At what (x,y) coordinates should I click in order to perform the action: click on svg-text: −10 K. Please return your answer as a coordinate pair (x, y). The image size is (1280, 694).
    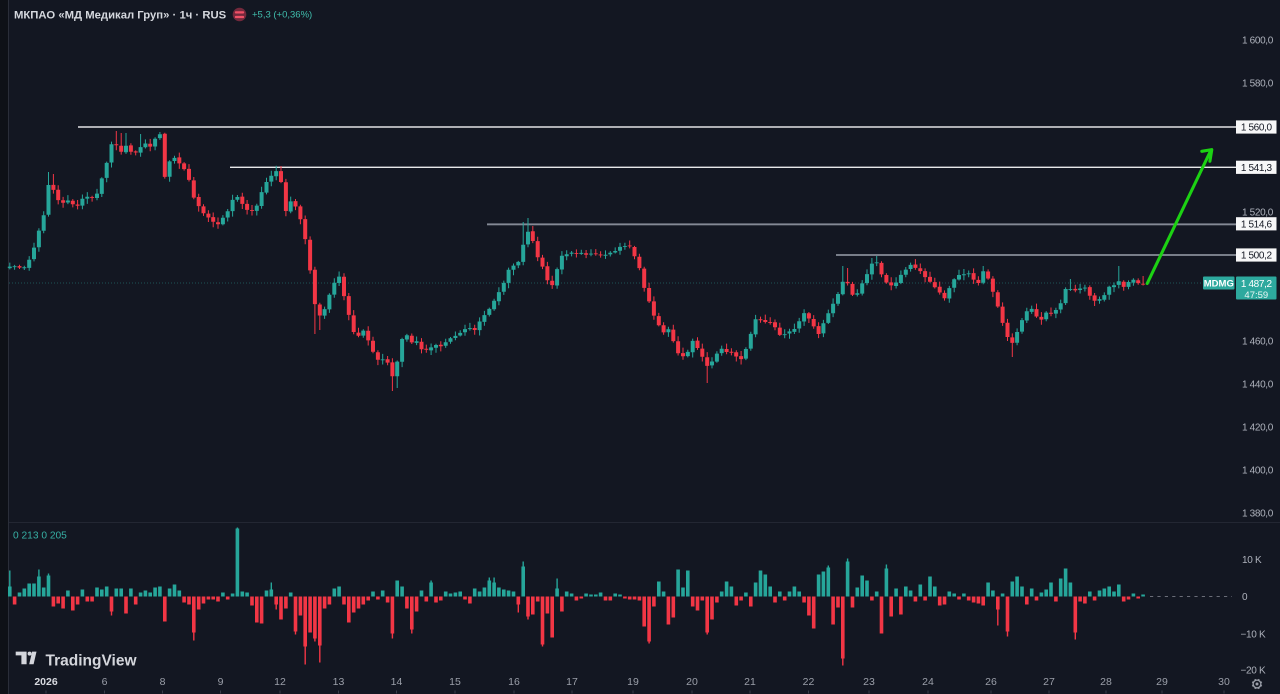
    Looking at the image, I should click on (1254, 635).